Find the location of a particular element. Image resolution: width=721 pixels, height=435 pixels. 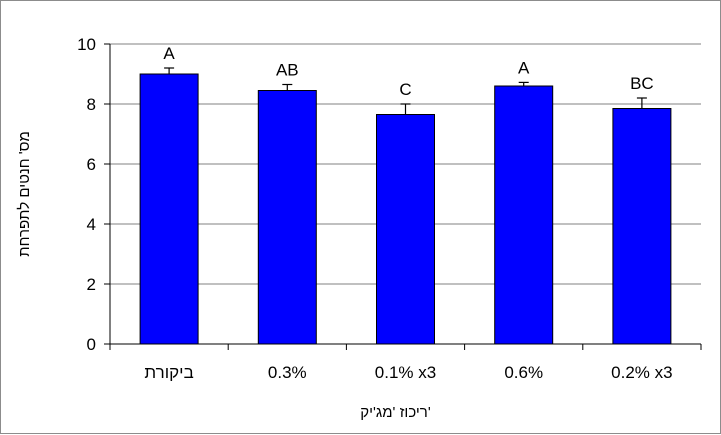

x-tick-label: 0.6% is located at coordinates (523, 372).